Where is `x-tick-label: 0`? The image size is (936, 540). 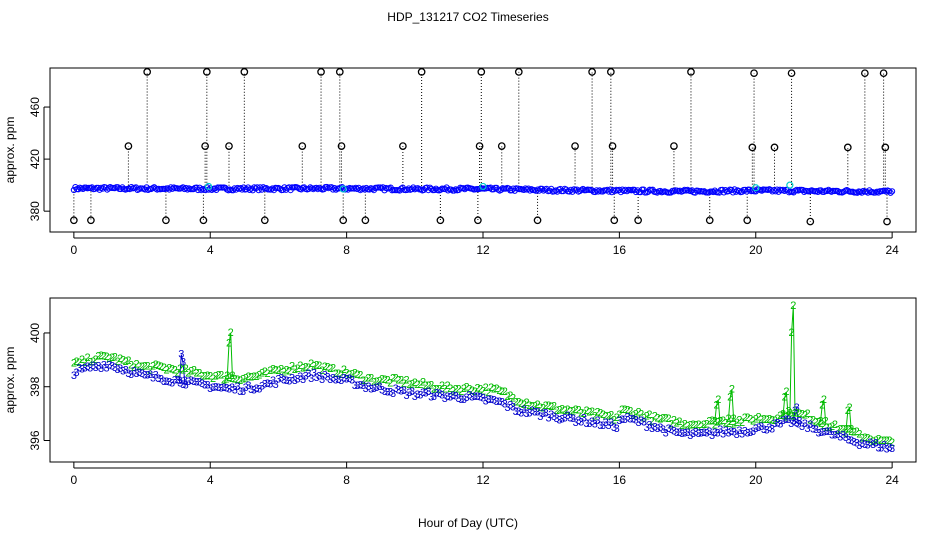
x-tick-label: 0 is located at coordinates (74, 480).